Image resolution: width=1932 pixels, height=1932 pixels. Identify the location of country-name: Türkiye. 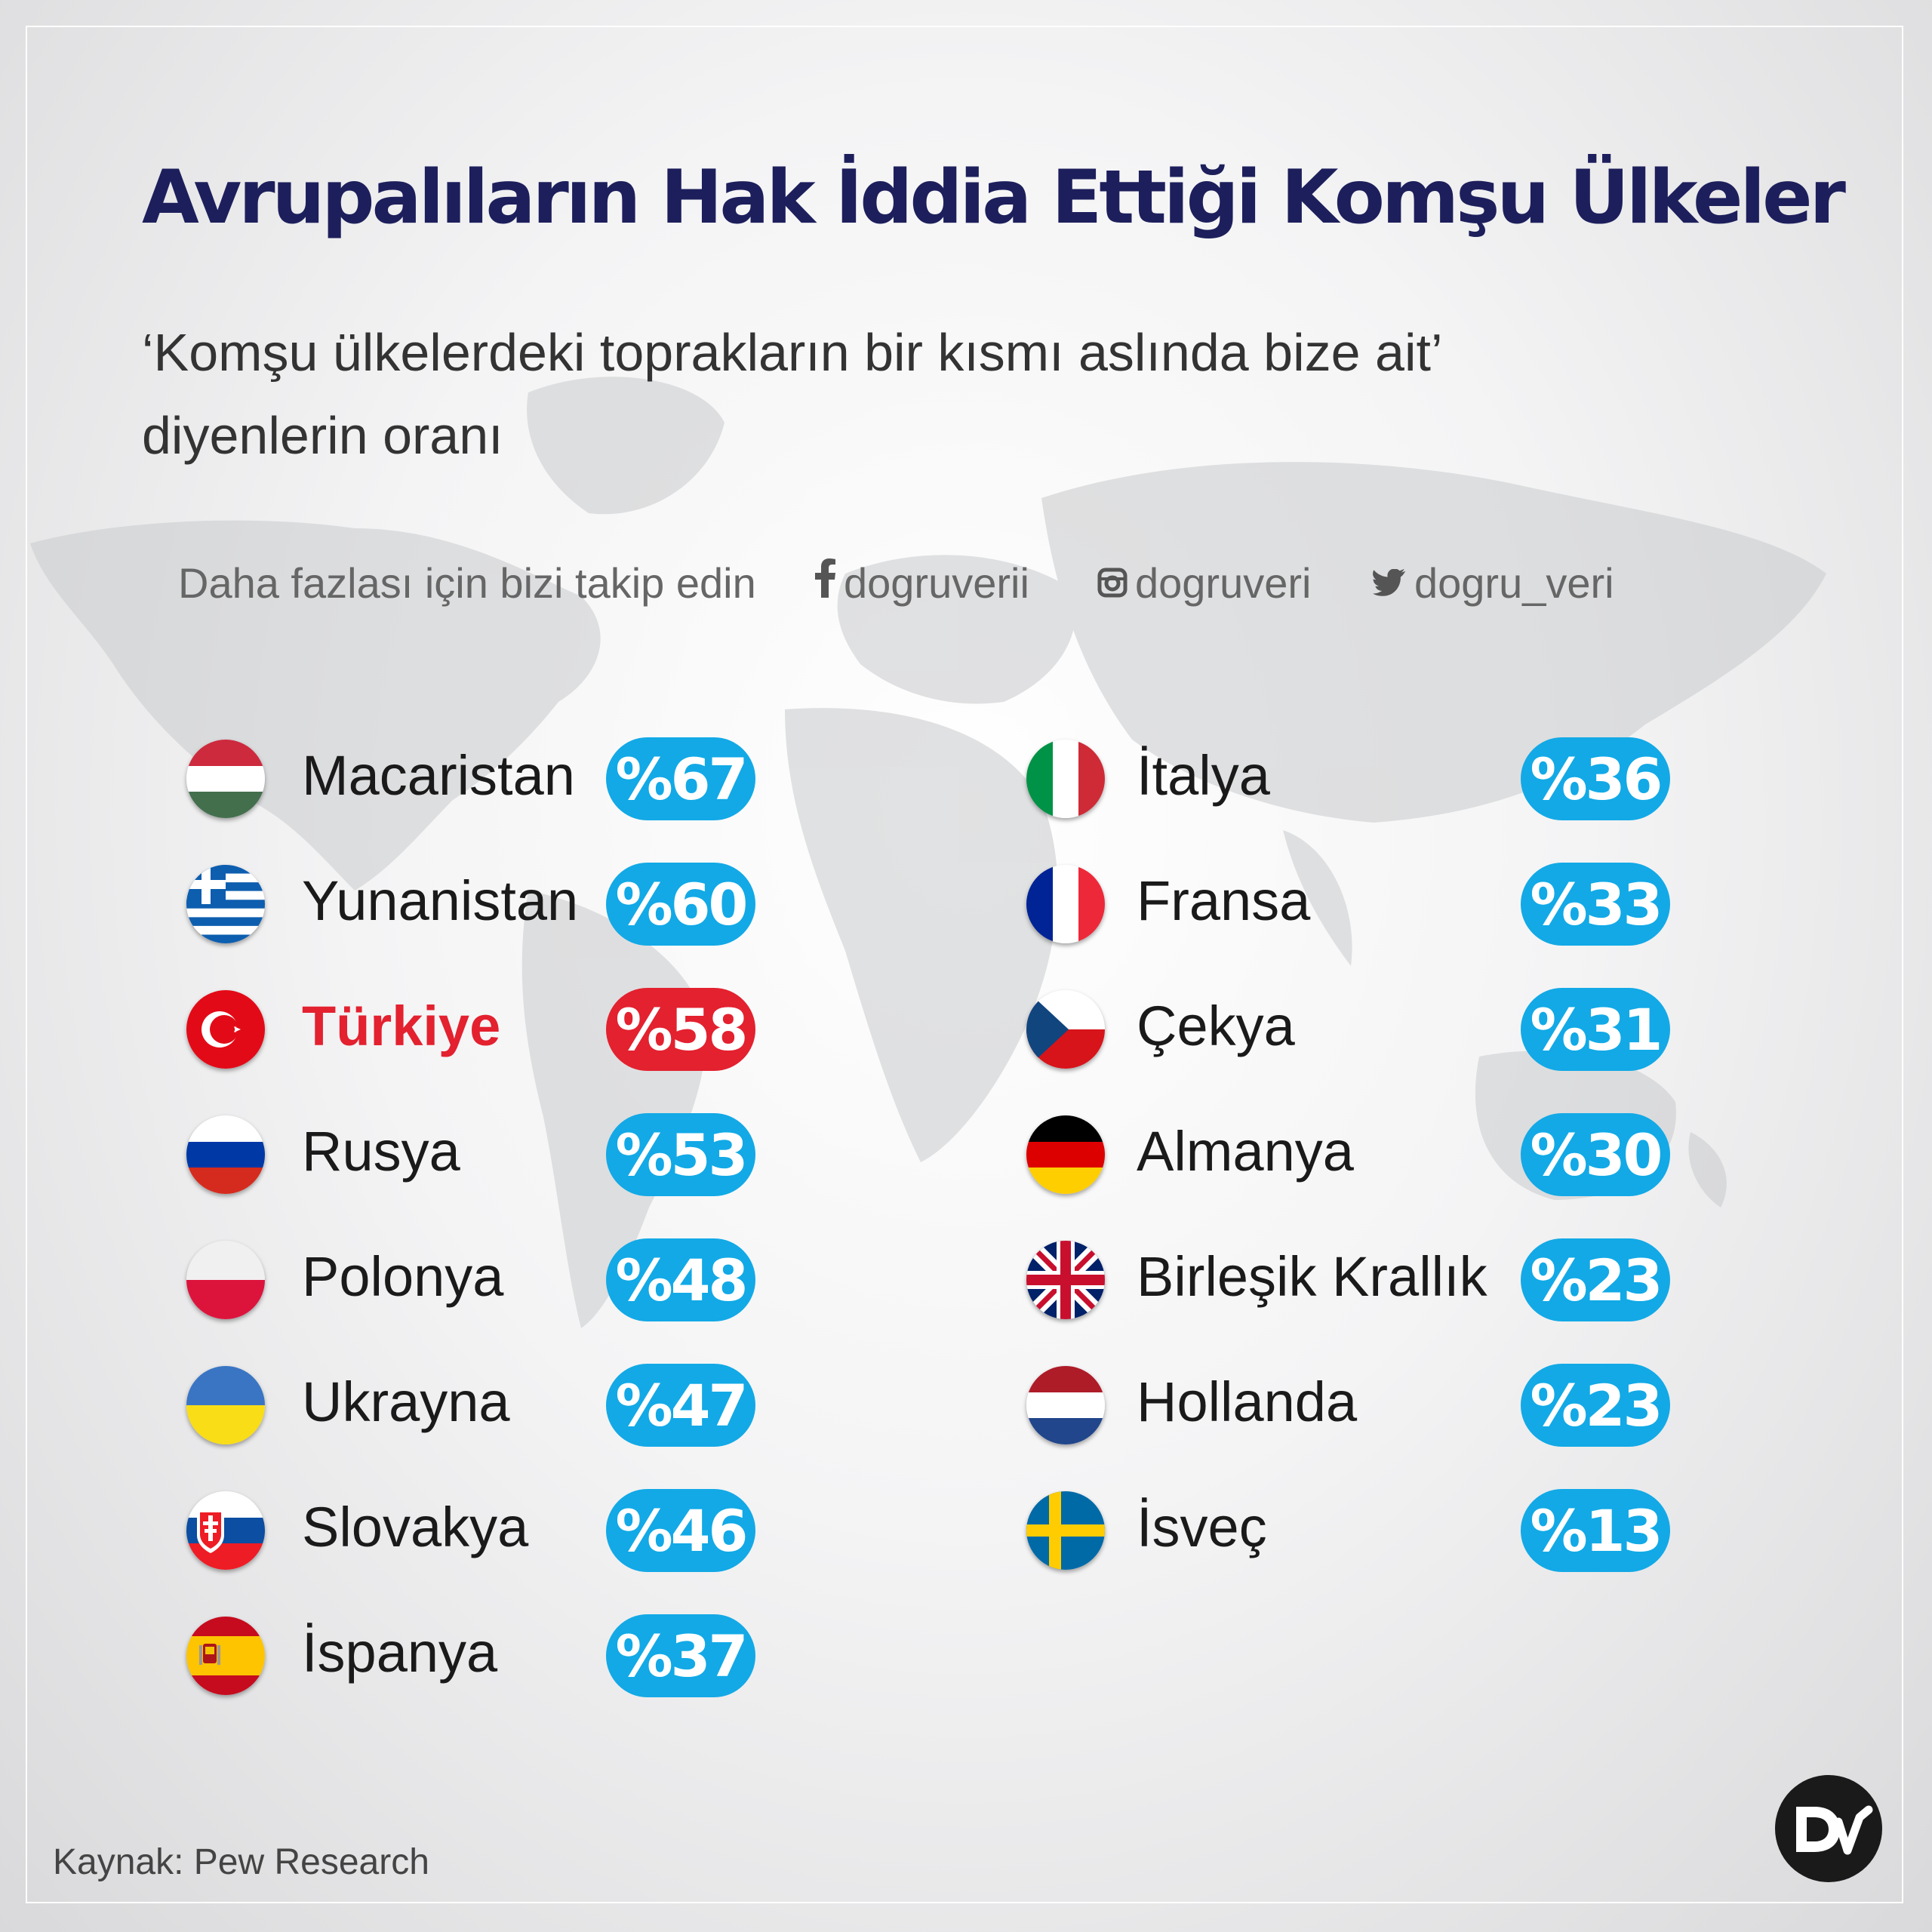
(401, 1026).